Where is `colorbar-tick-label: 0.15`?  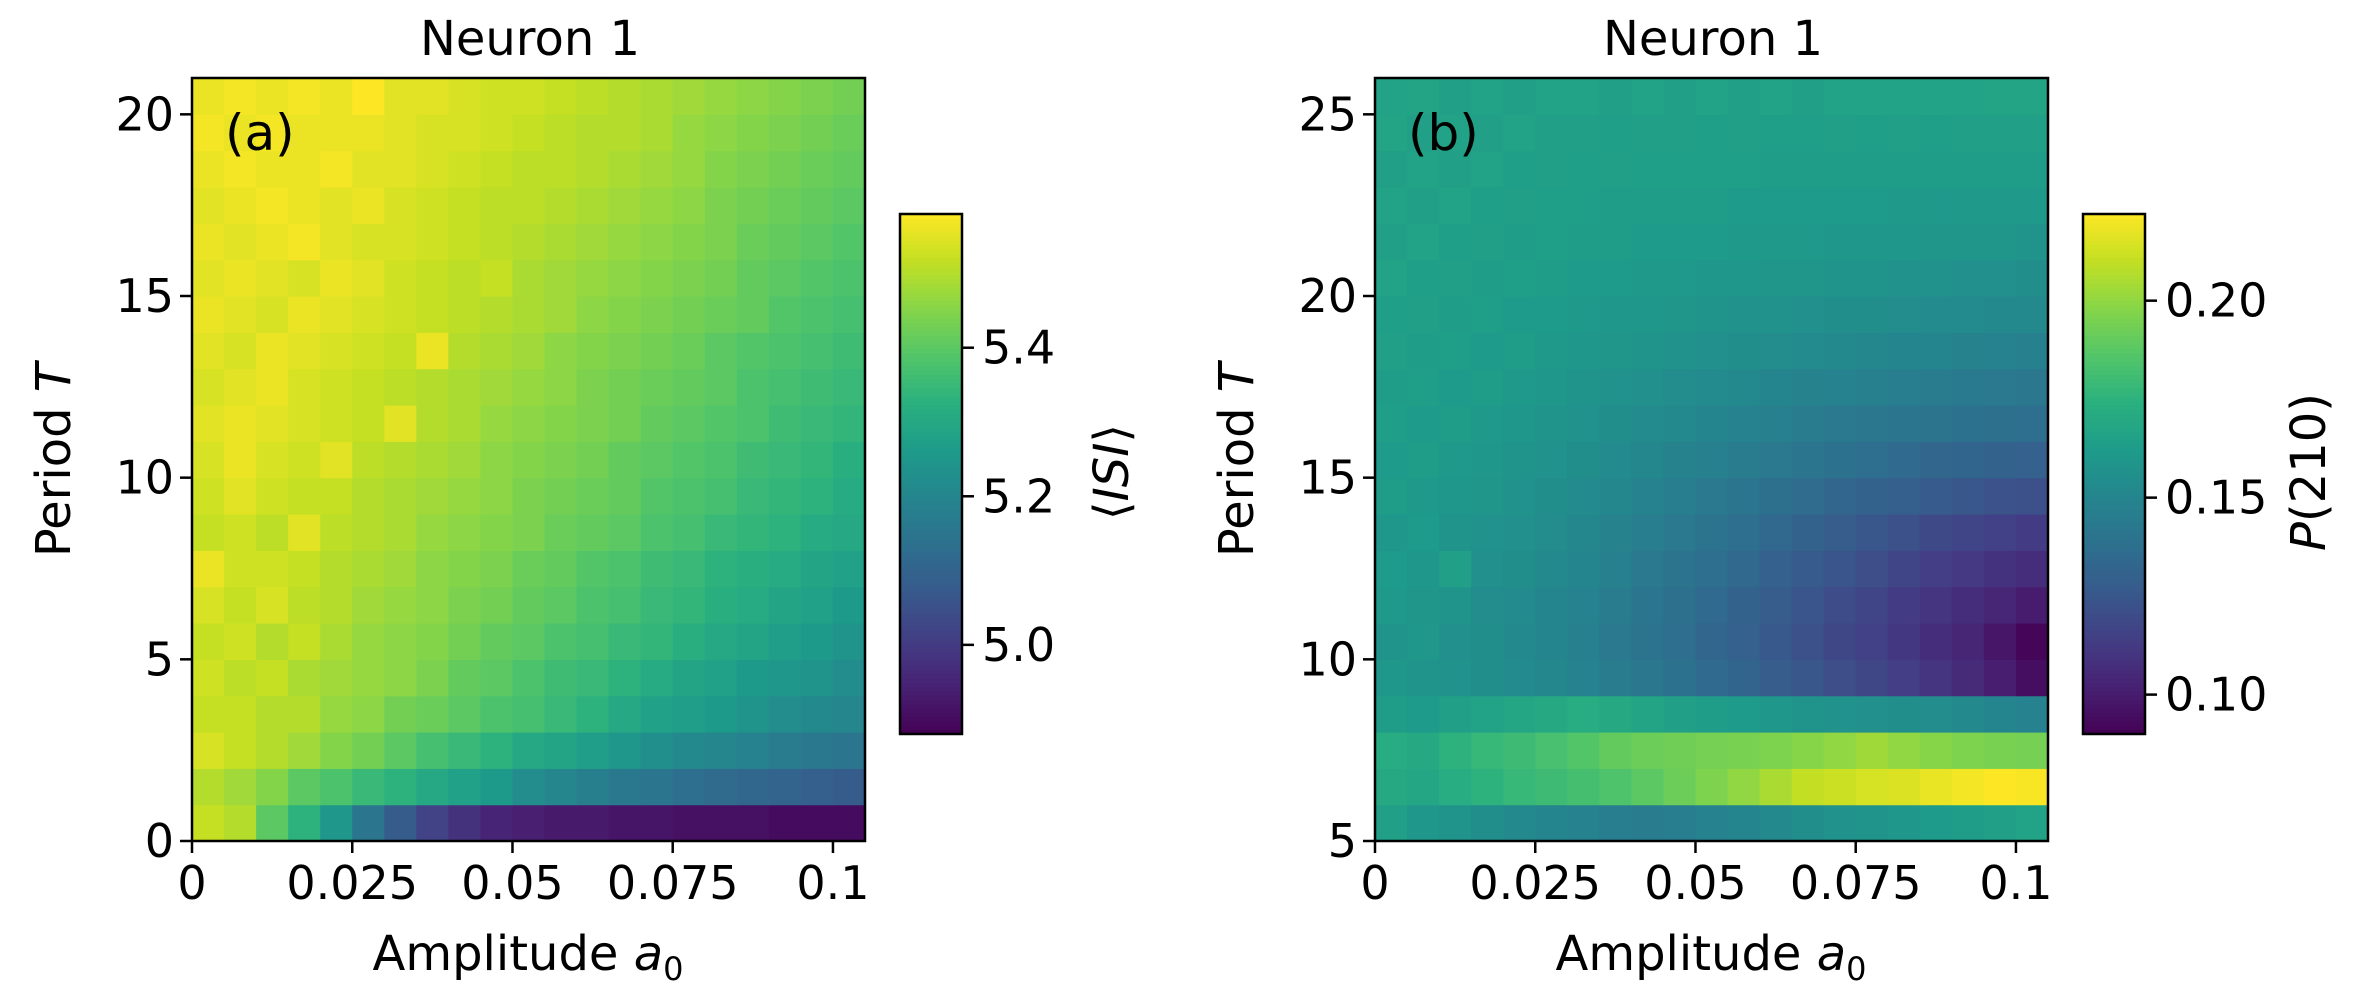
colorbar-tick-label: 0.15 is located at coordinates (2216, 498).